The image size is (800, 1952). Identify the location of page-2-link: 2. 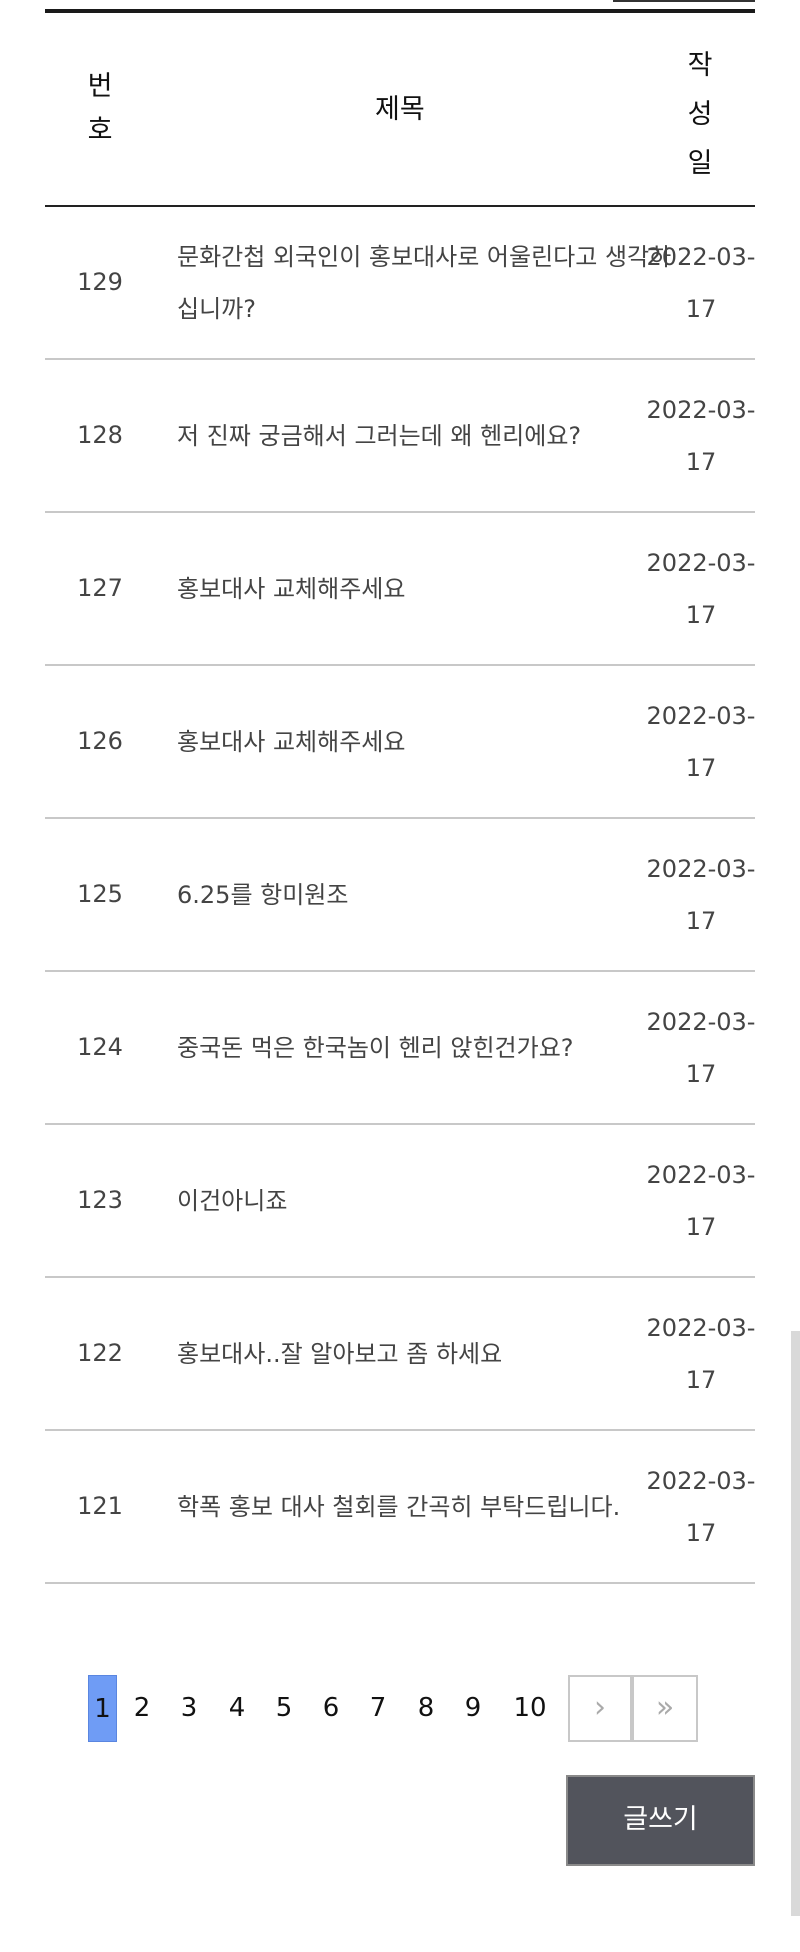
(142, 1708).